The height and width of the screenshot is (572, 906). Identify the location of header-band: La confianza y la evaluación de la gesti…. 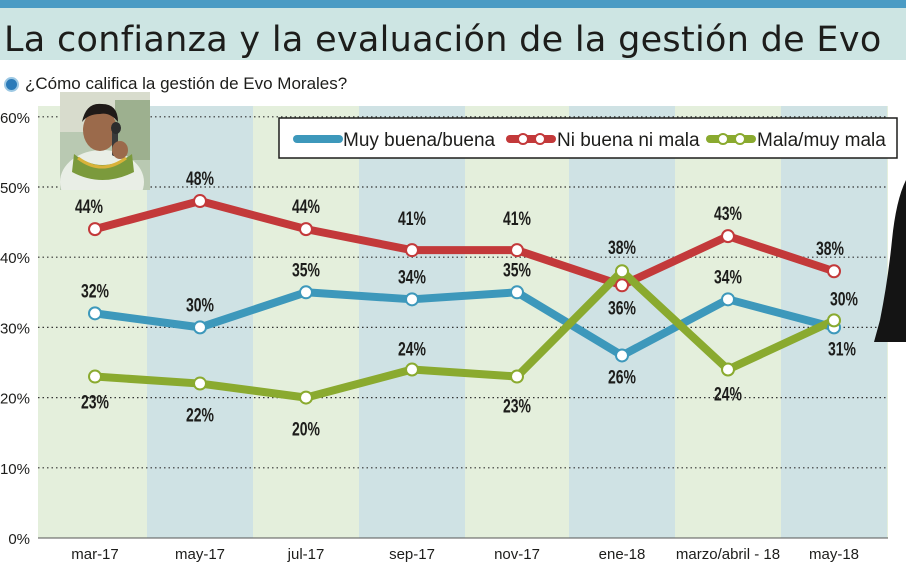
(453, 34).